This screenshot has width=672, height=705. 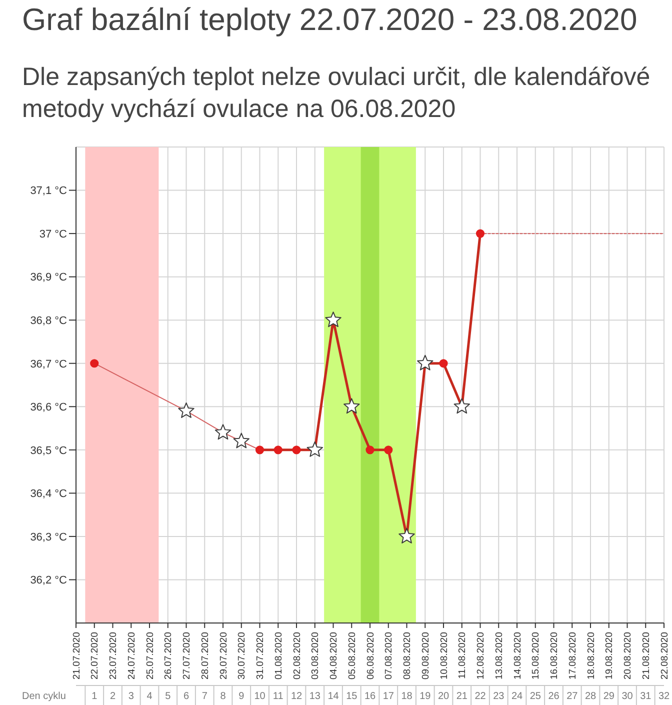 What do you see at coordinates (352, 696) in the screenshot?
I see `x2-tick-label: 15` at bounding box center [352, 696].